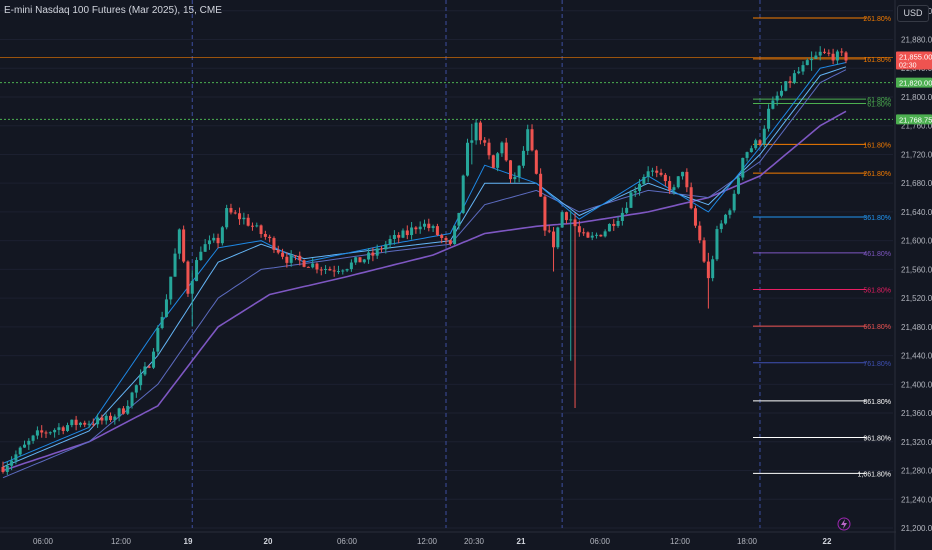 The width and height of the screenshot is (932, 550). I want to click on time-tick-label: 06:00, so click(347, 541).